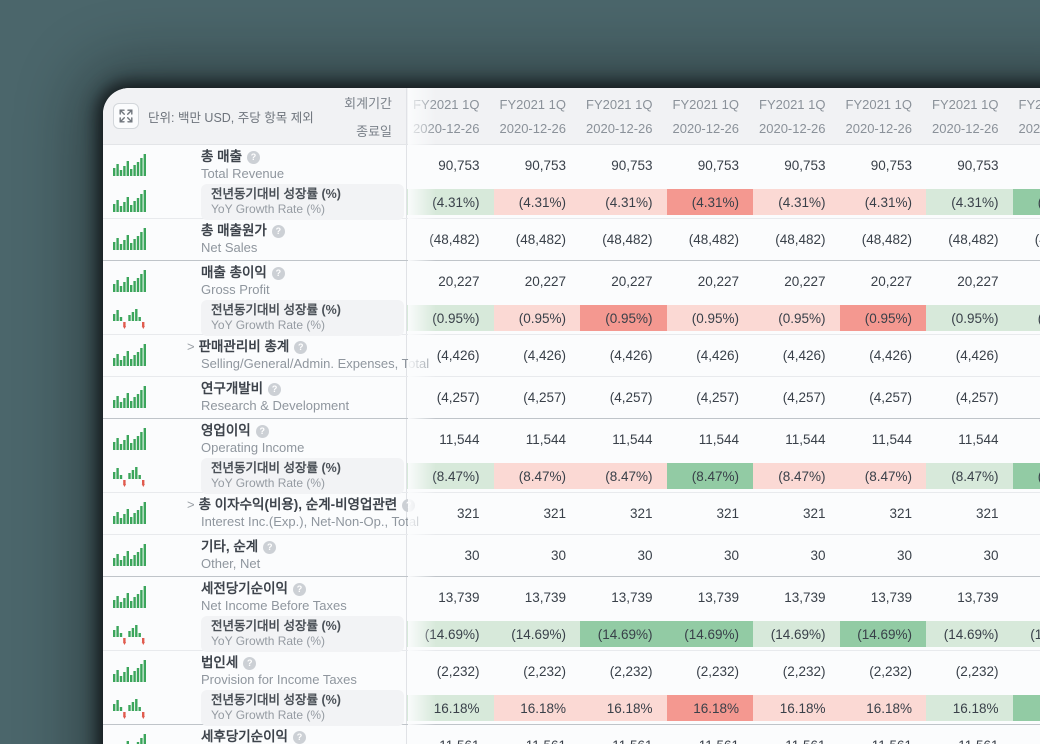 The image size is (1040, 744). I want to click on row-label-english: Gross Profit, so click(235, 289).